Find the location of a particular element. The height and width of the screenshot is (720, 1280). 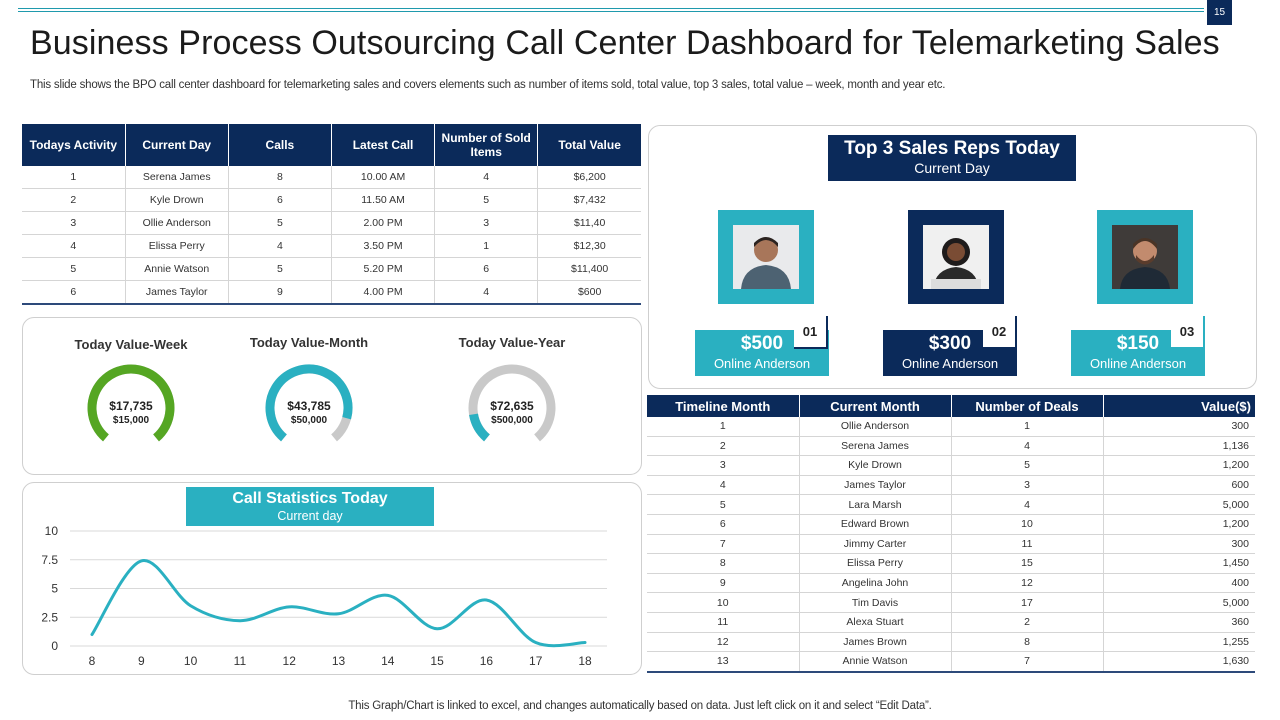

rep-name: Online Anderson is located at coordinates (1138, 363).